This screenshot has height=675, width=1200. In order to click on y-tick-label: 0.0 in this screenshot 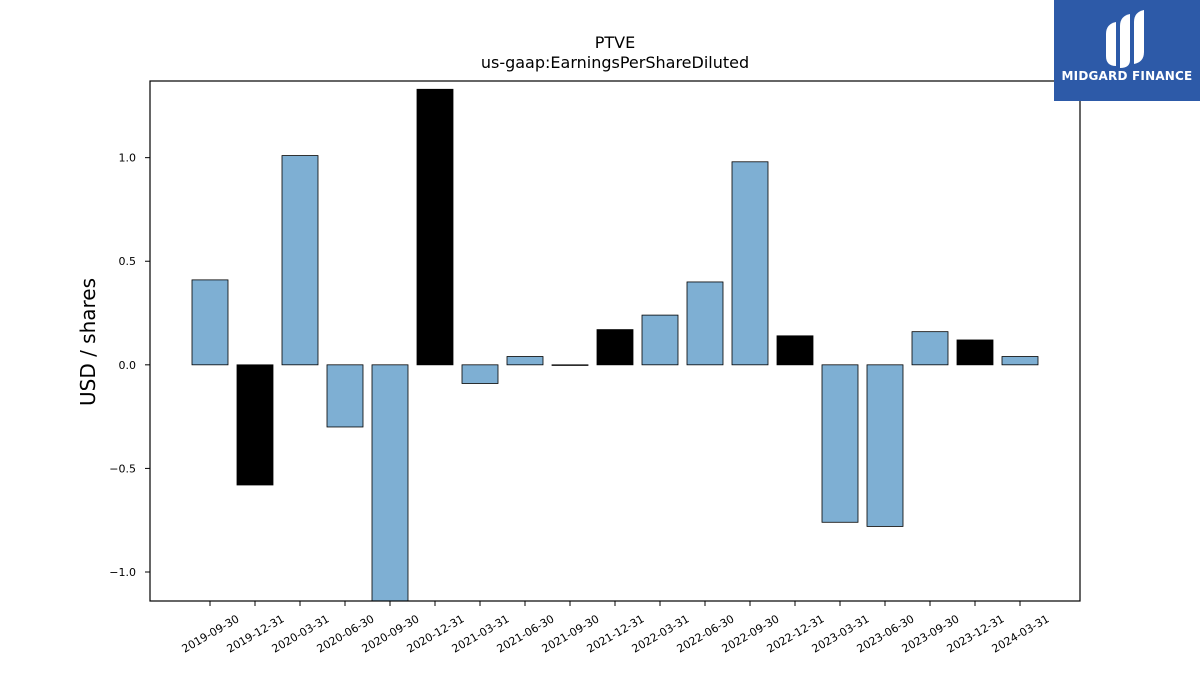, I will do `click(128, 365)`.